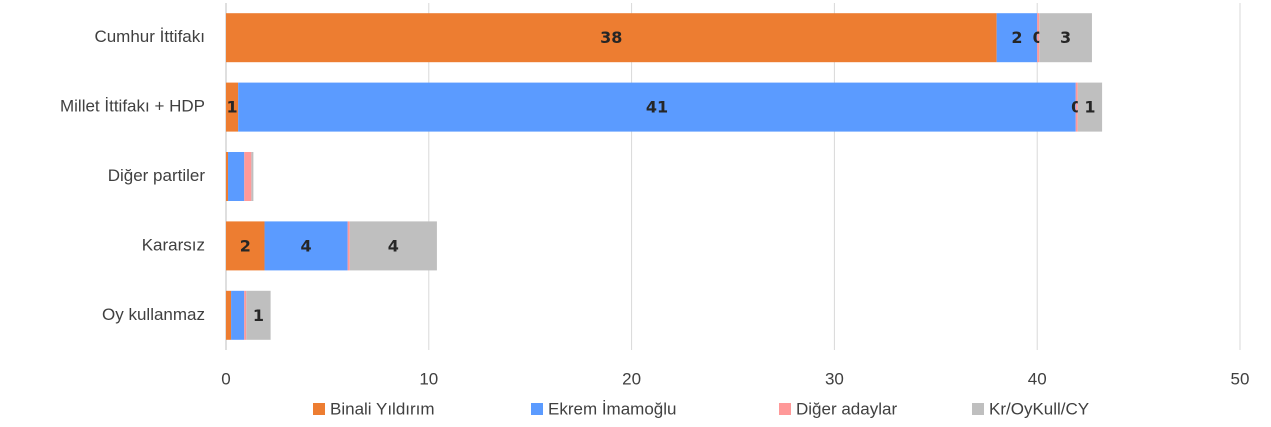 This screenshot has height=427, width=1271. Describe the element at coordinates (1240, 378) in the screenshot. I see `x-tick-label: 50` at that location.